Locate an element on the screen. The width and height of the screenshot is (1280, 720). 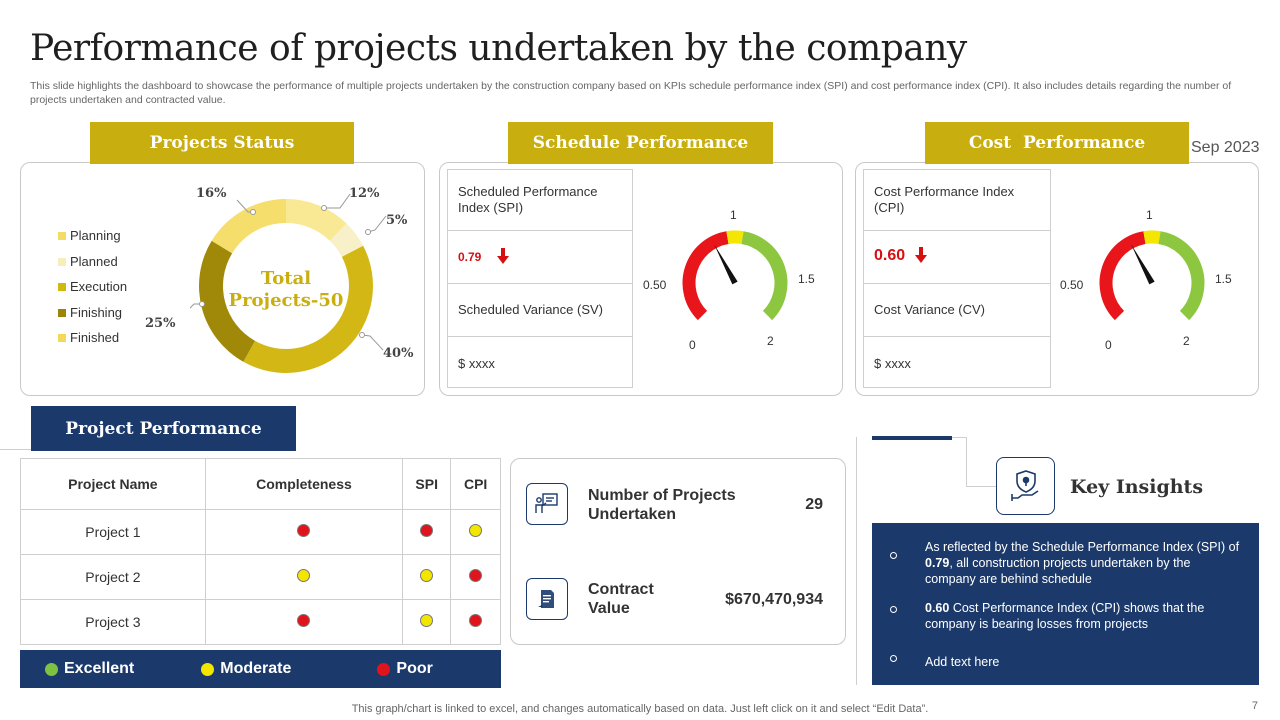
insight-item-3: Add text here is located at coordinates (1082, 662).